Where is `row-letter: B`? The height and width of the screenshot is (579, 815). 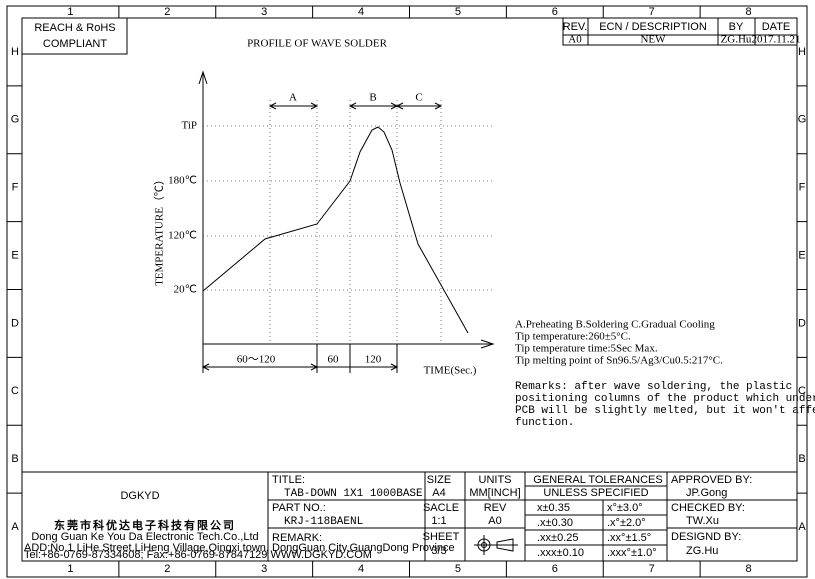
row-letter: B is located at coordinates (801, 459).